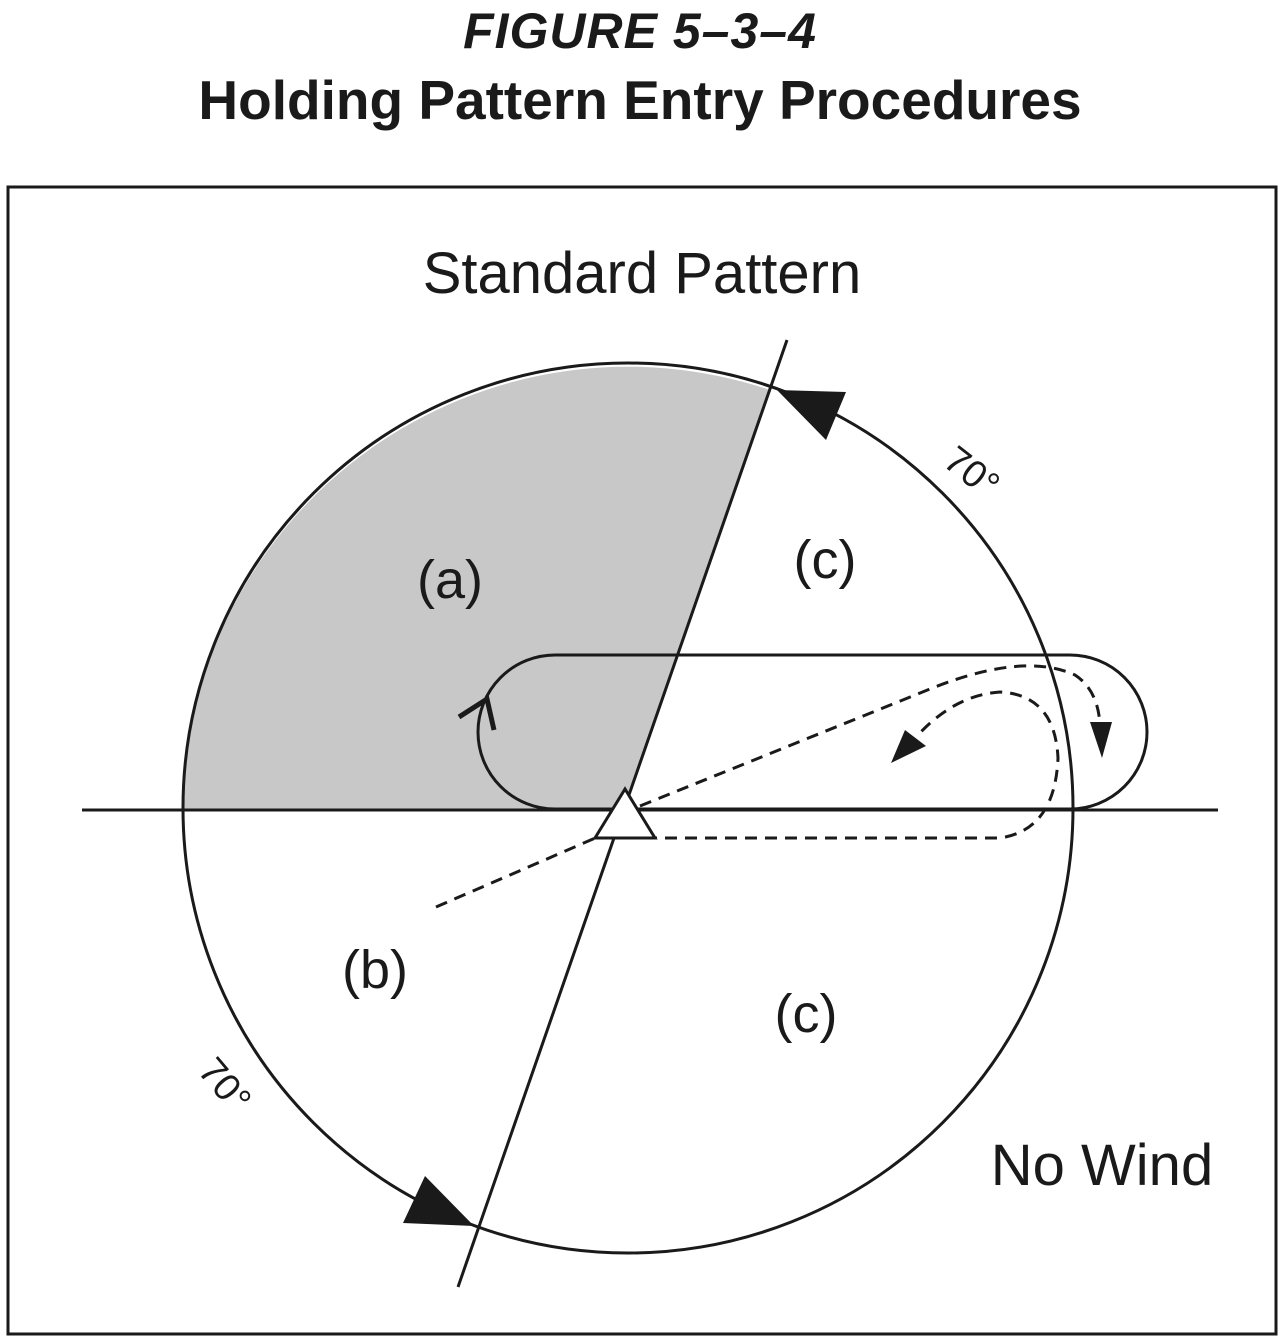 Image resolution: width=1280 pixels, height=1340 pixels. What do you see at coordinates (375, 970) in the screenshot?
I see `sector-b-label: (b)` at bounding box center [375, 970].